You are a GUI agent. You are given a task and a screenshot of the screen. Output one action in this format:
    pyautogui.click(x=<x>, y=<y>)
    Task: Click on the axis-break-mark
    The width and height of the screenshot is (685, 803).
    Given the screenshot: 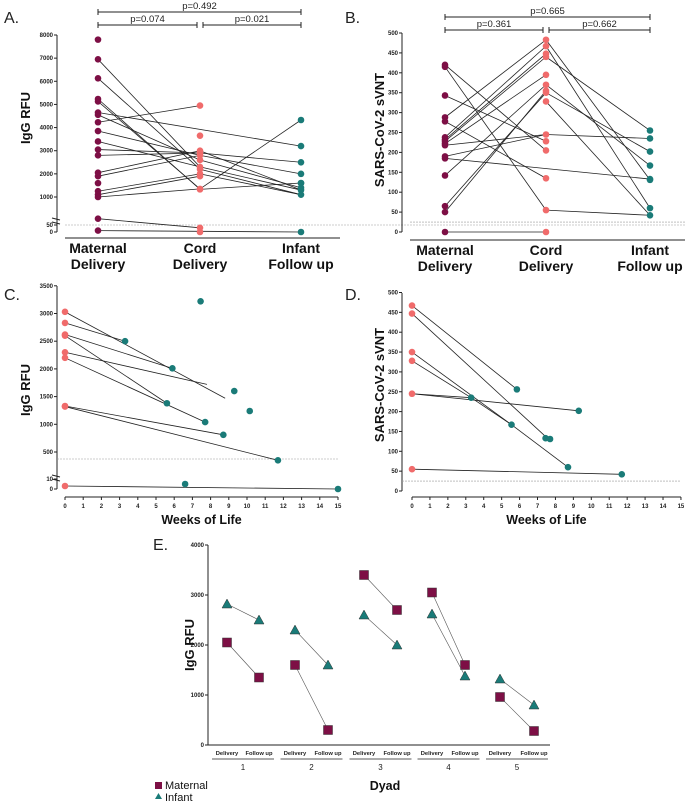 What is the action you would take?
    pyautogui.click(x=56, y=480)
    